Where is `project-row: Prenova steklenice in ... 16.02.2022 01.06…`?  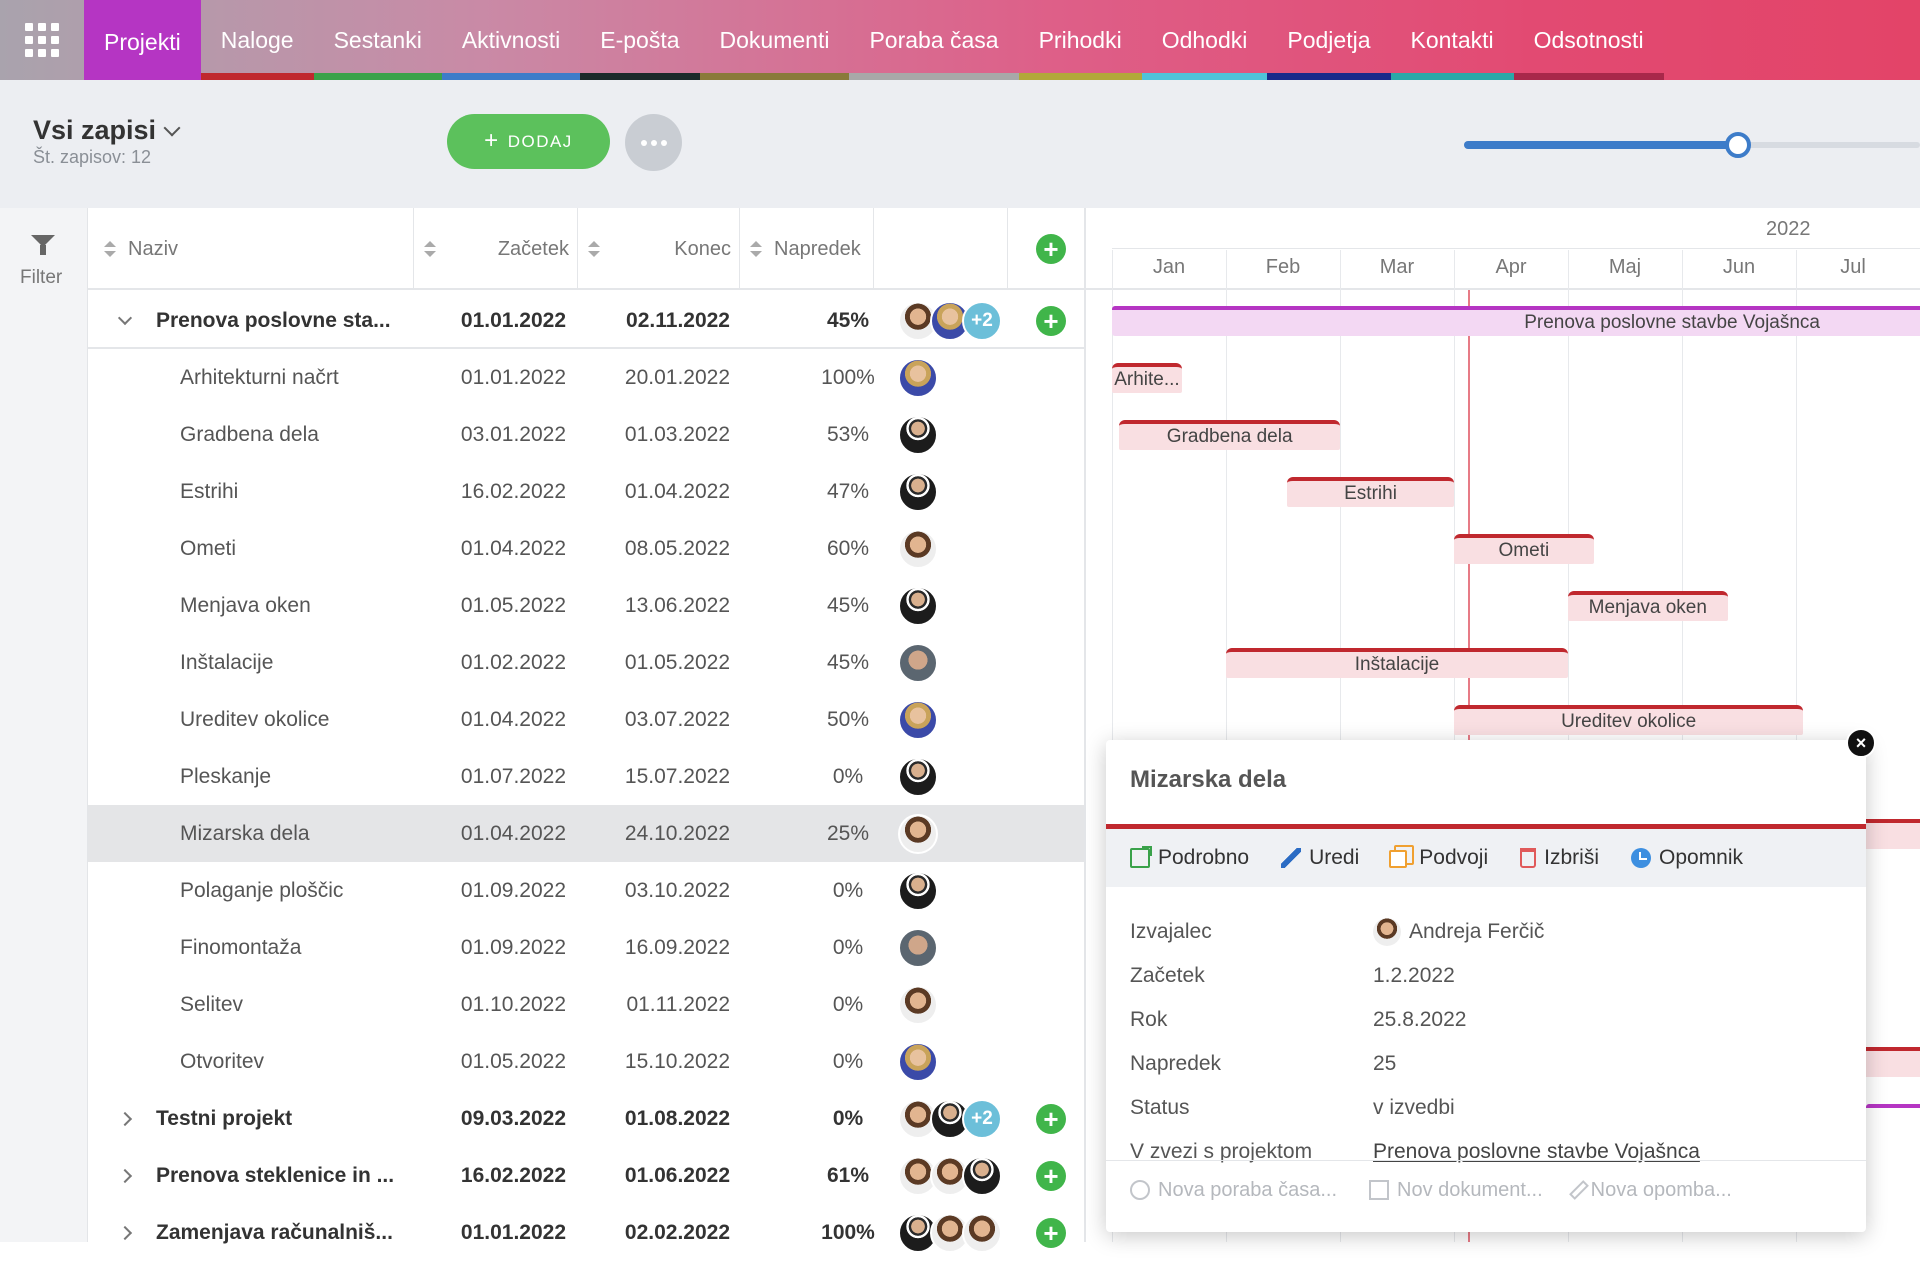
project-row: Prenova steklenice in ... 16.02.2022 01.06… is located at coordinates (586, 1175).